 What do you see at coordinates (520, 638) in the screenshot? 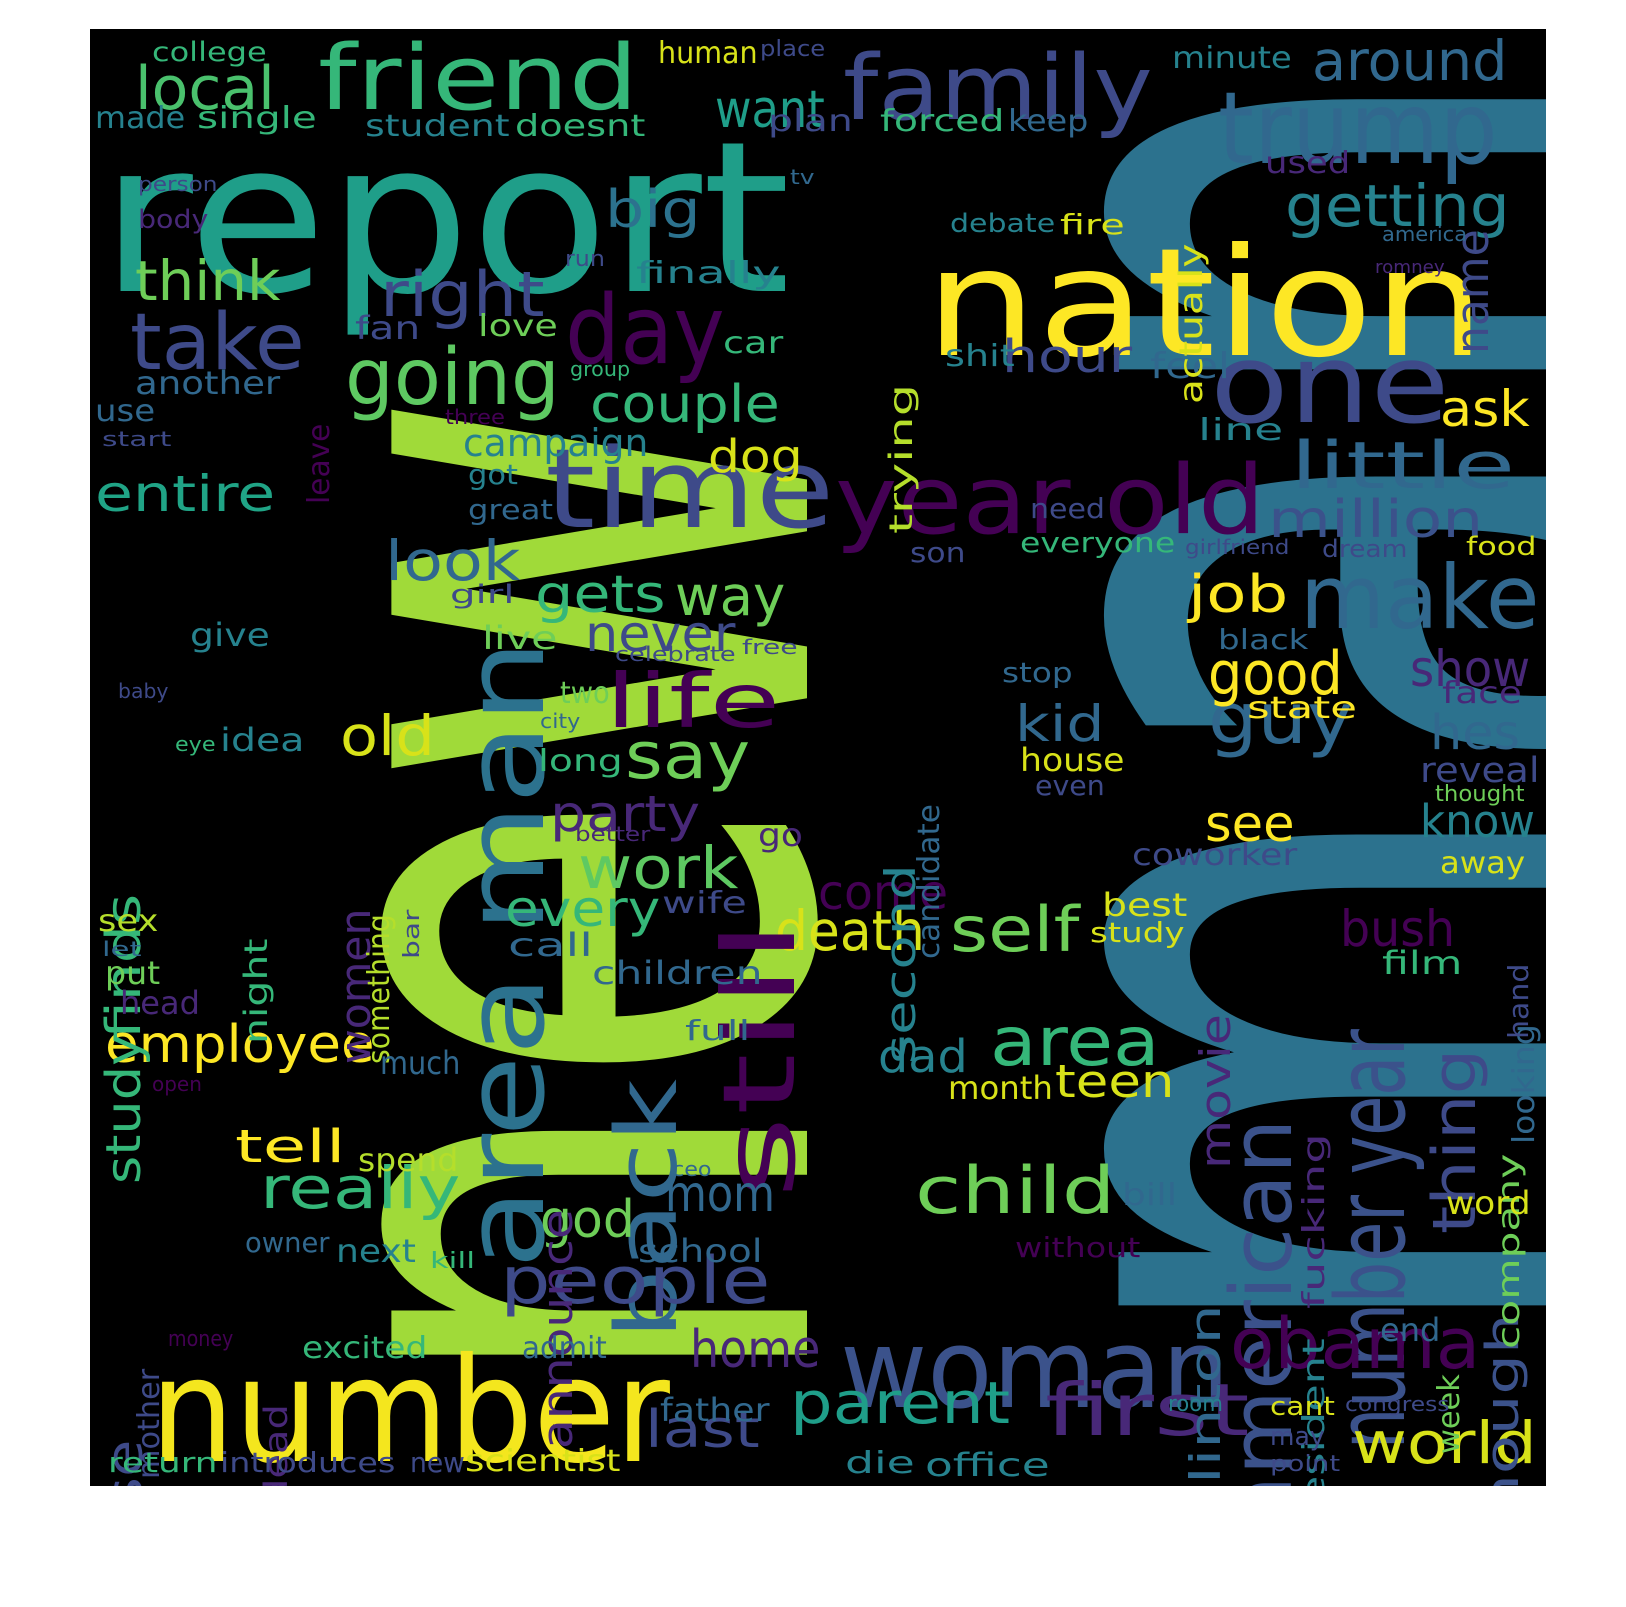
I see `word-live: live` at bounding box center [520, 638].